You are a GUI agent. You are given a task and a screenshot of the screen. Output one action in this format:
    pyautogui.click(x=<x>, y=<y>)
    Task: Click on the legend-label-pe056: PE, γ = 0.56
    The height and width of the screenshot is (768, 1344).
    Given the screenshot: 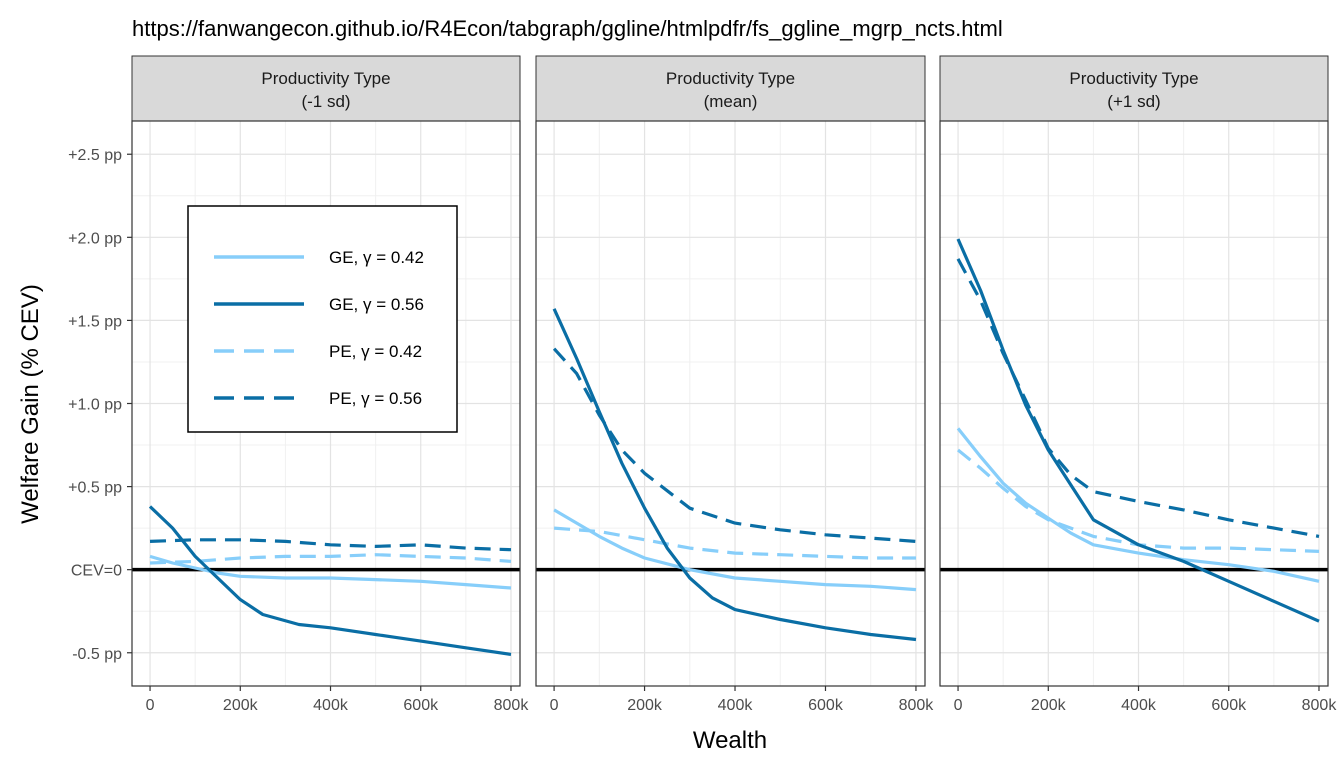 What is the action you would take?
    pyautogui.click(x=375, y=398)
    